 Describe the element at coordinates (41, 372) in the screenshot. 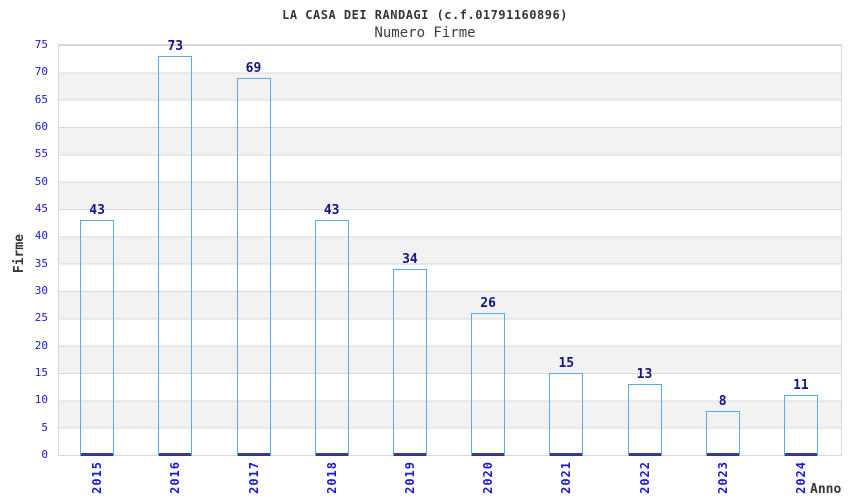

I see `y-tick-label: 15` at that location.